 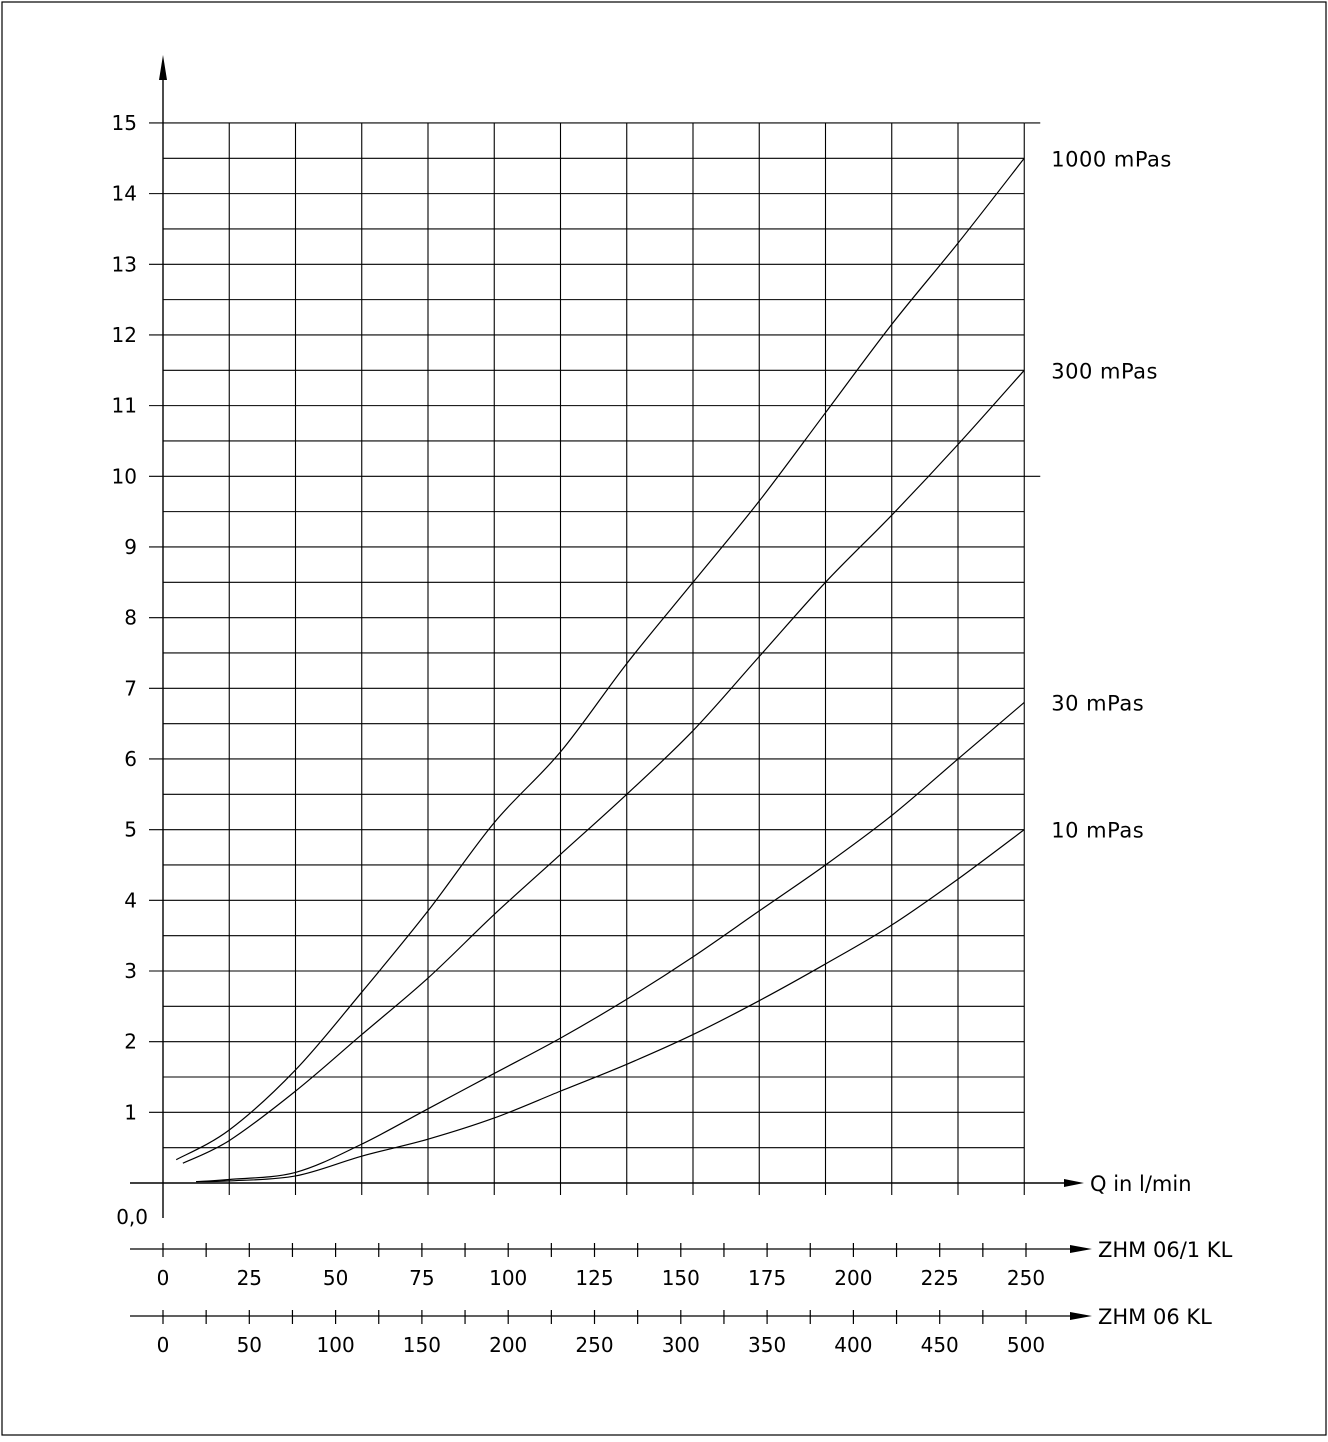 What do you see at coordinates (1111, 159) in the screenshot?
I see `series-label: 1000 mPas` at bounding box center [1111, 159].